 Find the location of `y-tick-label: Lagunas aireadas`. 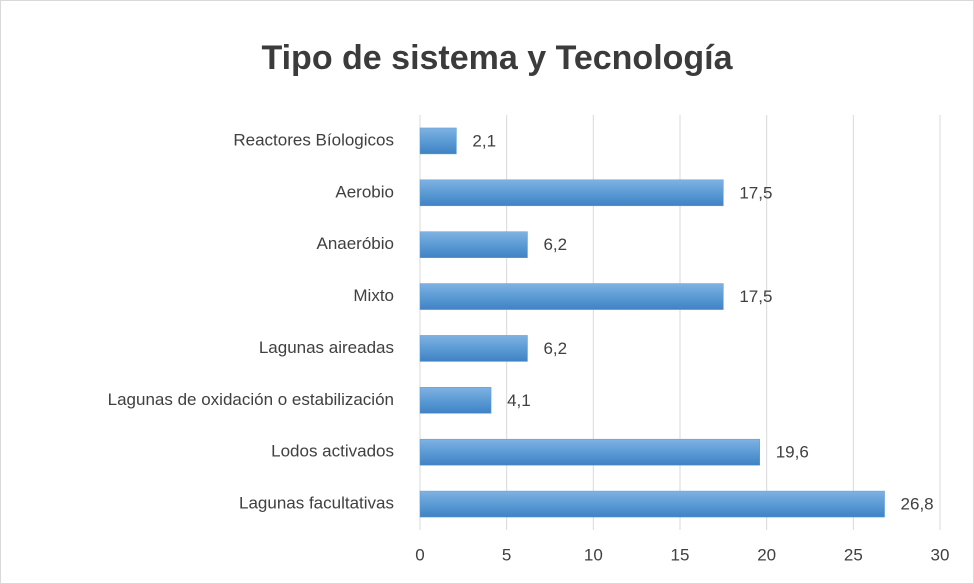

y-tick-label: Lagunas aireadas is located at coordinates (326, 347).